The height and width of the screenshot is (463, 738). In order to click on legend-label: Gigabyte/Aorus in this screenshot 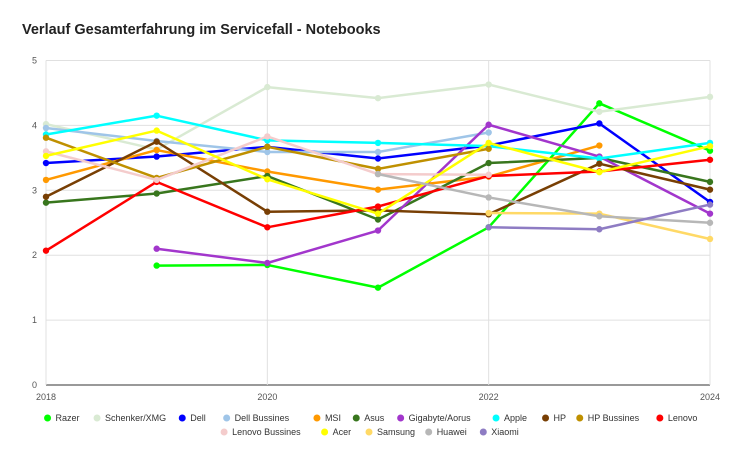, I will do `click(440, 418)`.